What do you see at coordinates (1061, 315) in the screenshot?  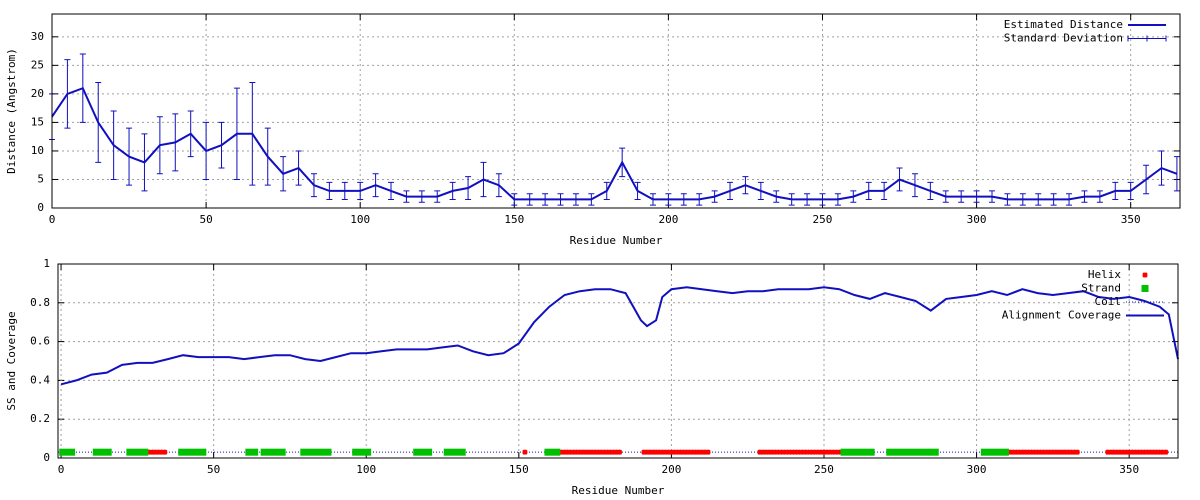 I see `legend-label: Alignment Coverage` at bounding box center [1061, 315].